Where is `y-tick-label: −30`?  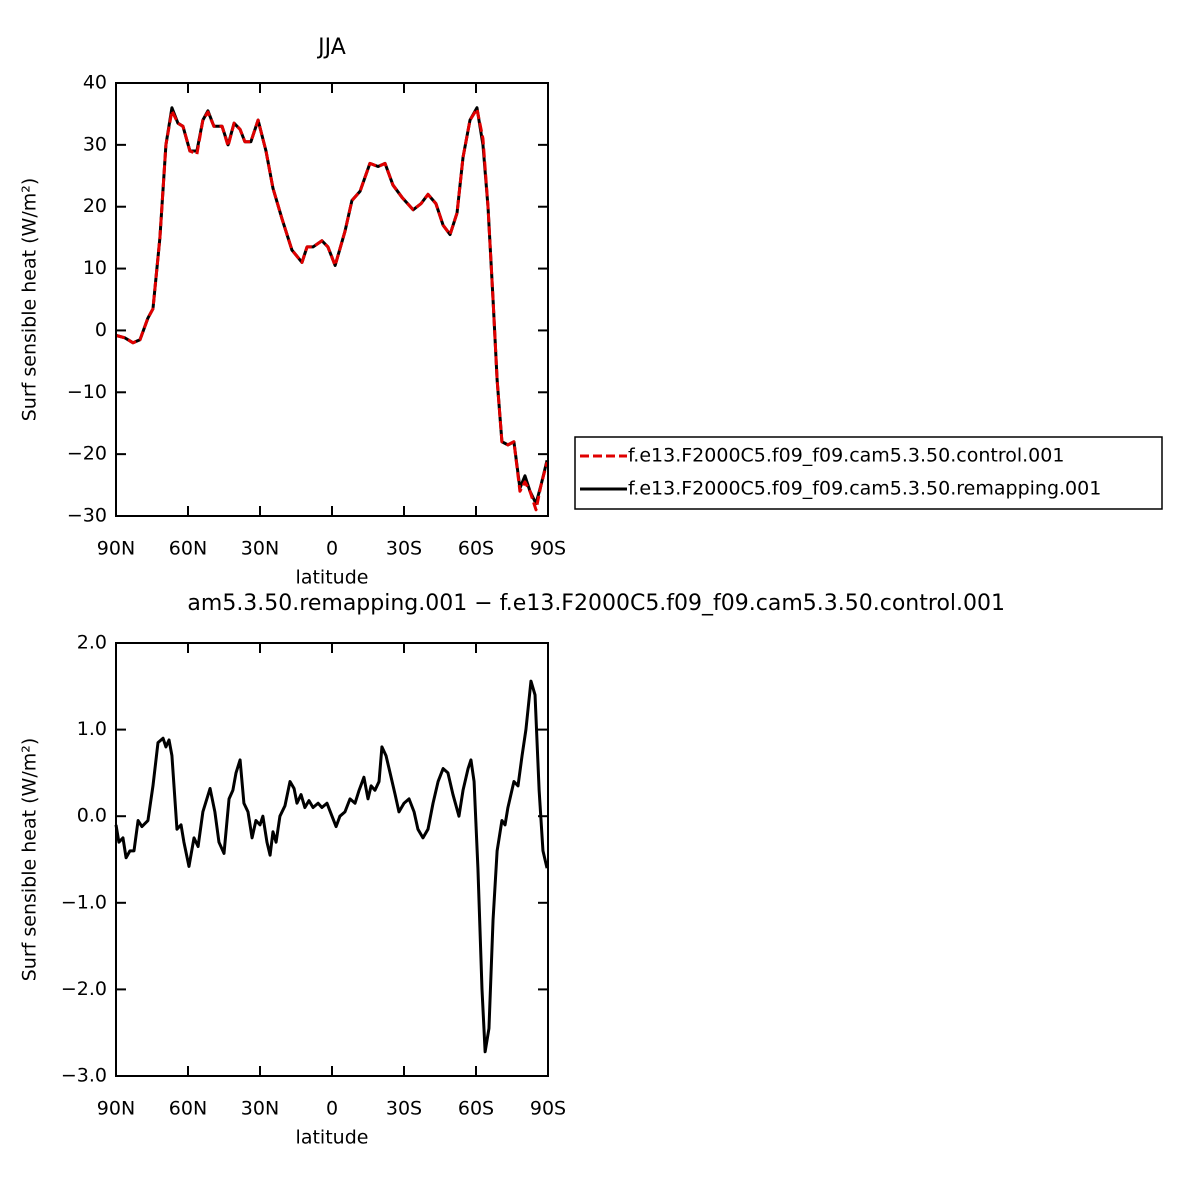 y-tick-label: −30 is located at coordinates (87, 516).